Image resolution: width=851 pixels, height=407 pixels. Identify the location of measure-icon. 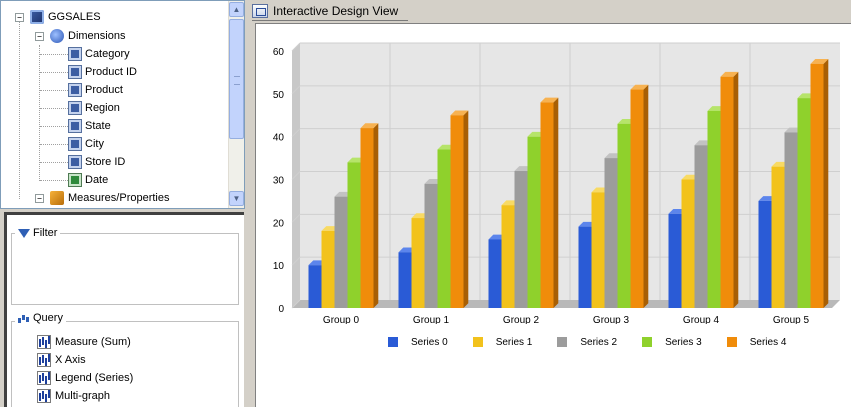
(44, 342).